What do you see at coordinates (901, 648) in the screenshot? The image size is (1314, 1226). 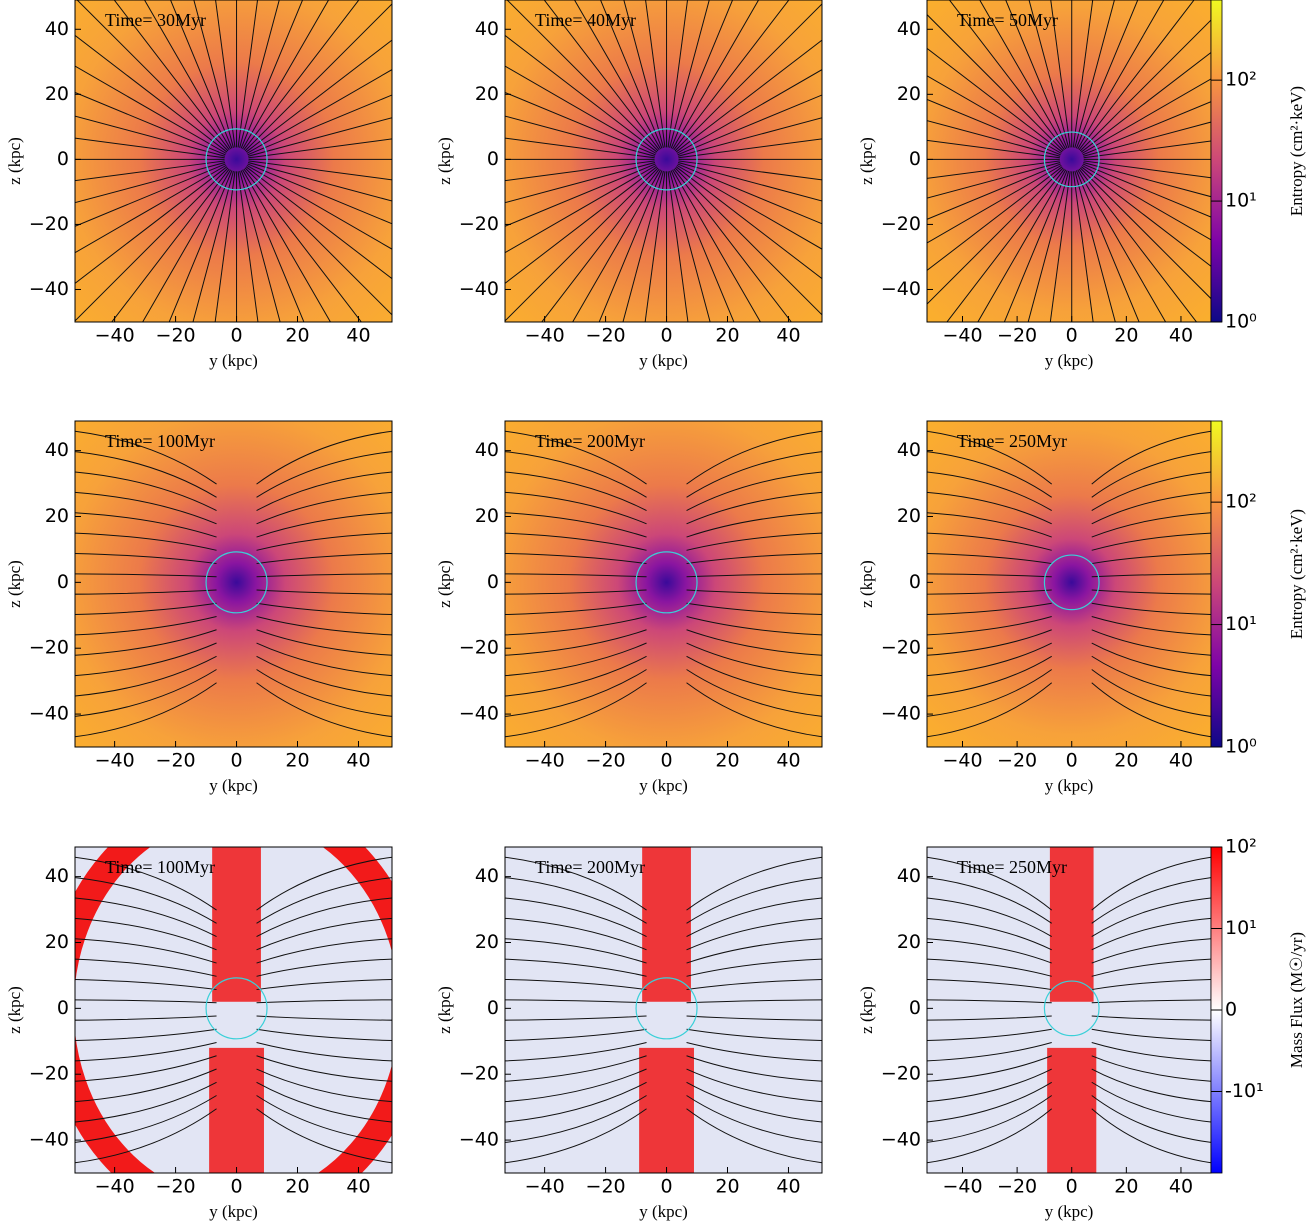 I see `y-tick-label: −20` at bounding box center [901, 648].